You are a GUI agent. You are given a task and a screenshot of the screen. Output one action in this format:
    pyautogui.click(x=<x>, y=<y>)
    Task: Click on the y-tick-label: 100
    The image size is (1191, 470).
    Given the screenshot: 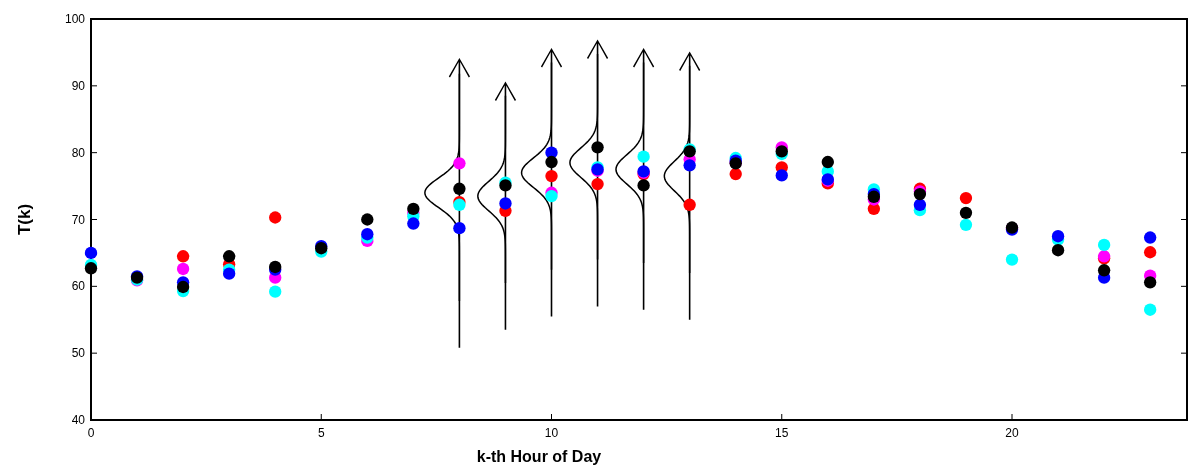 What is the action you would take?
    pyautogui.click(x=75, y=19)
    